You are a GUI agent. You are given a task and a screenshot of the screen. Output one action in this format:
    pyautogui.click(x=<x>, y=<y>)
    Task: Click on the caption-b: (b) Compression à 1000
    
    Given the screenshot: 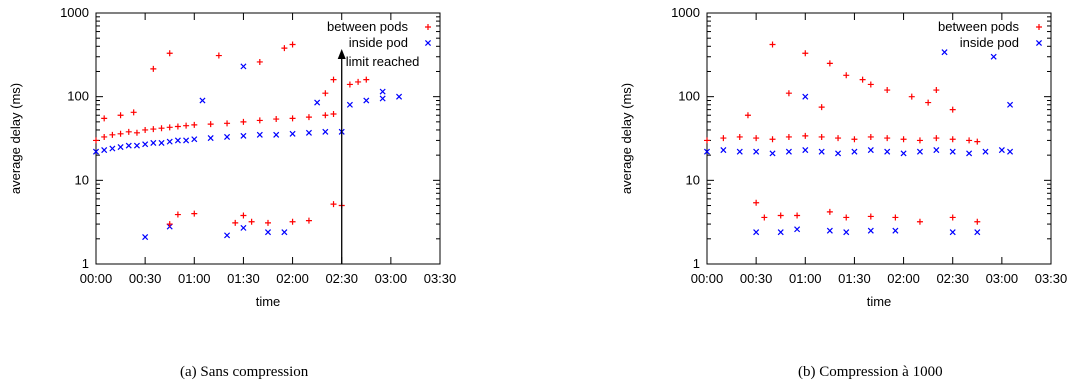 What is the action you would take?
    pyautogui.click(x=870, y=372)
    